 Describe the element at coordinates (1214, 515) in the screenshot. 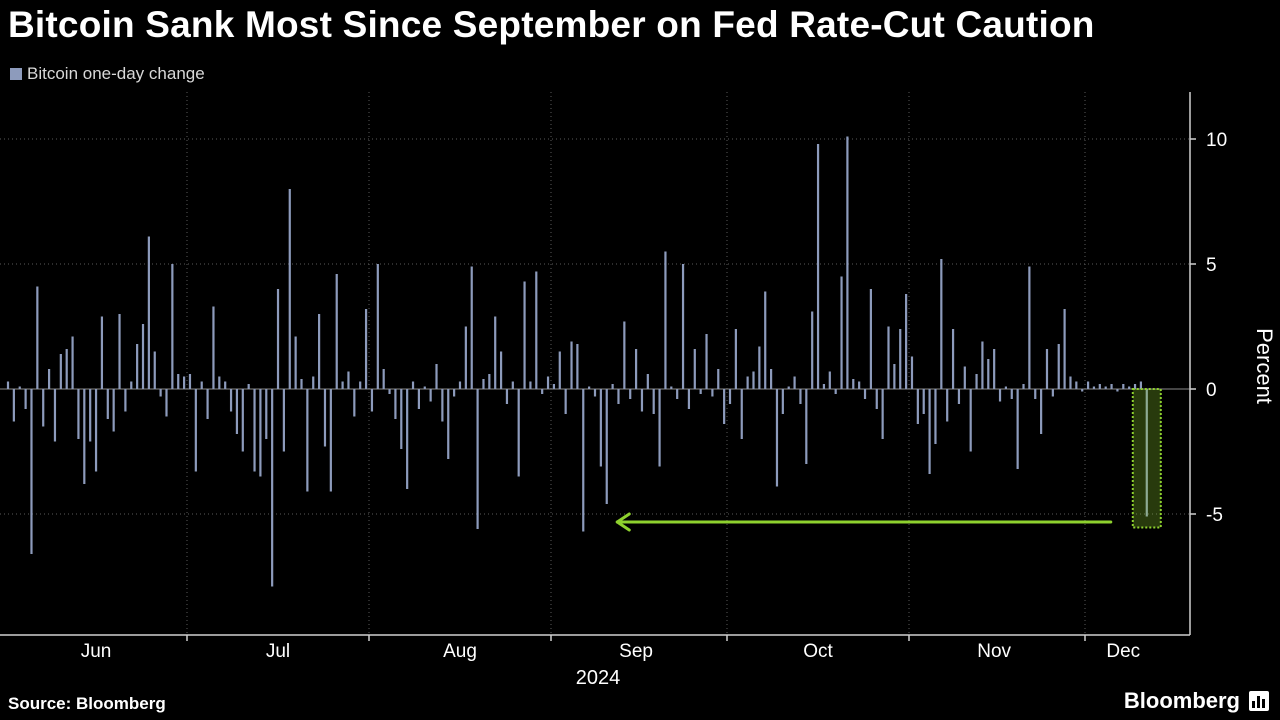

I see `y-tick-label: -5` at that location.